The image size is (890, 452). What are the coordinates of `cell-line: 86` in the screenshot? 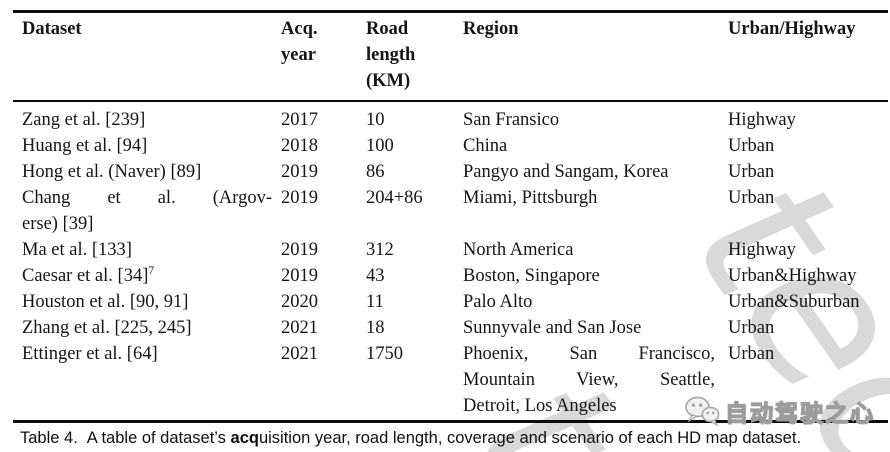 It's located at (375, 172).